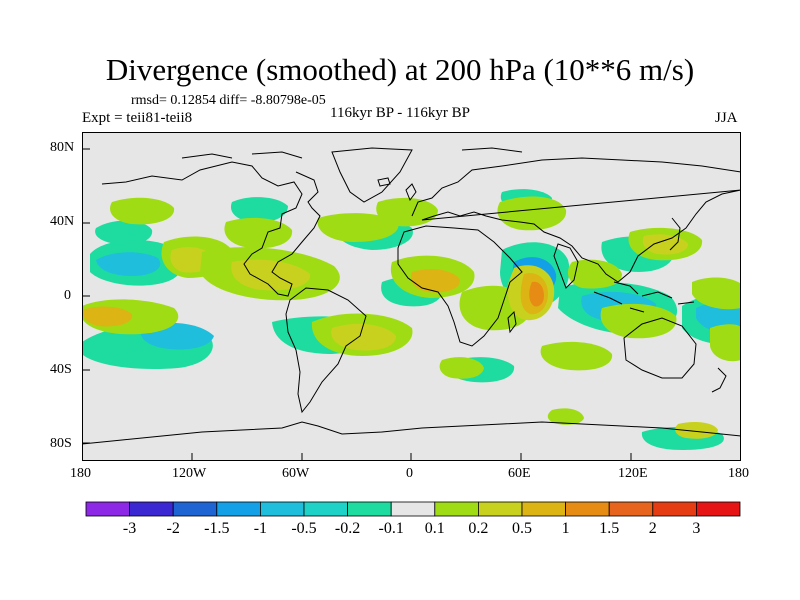 This screenshot has height=600, width=800. I want to click on colorbar-label: -3, so click(129, 528).